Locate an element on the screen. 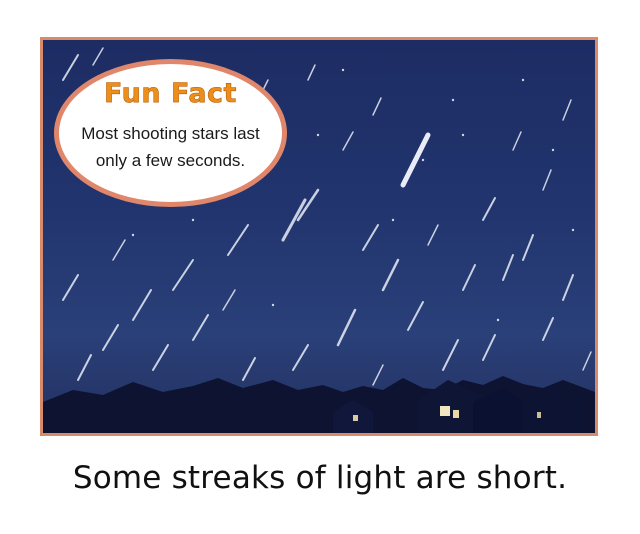  fun-fact-line-2: only a few seconds. is located at coordinates (170, 160).